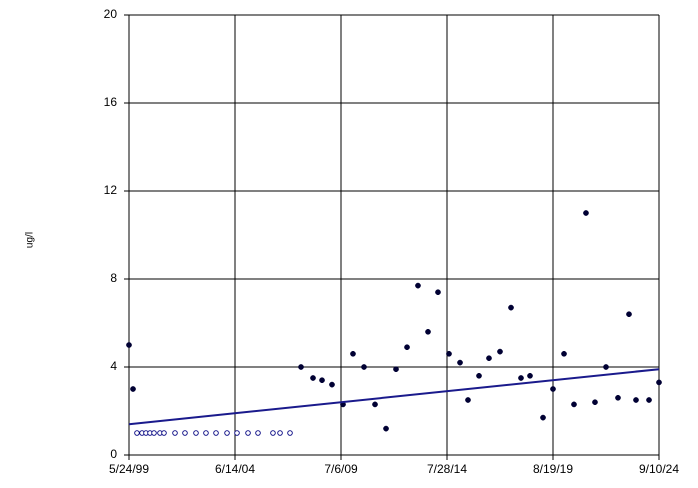  I want to click on y-tick-label: 0, so click(113, 454).